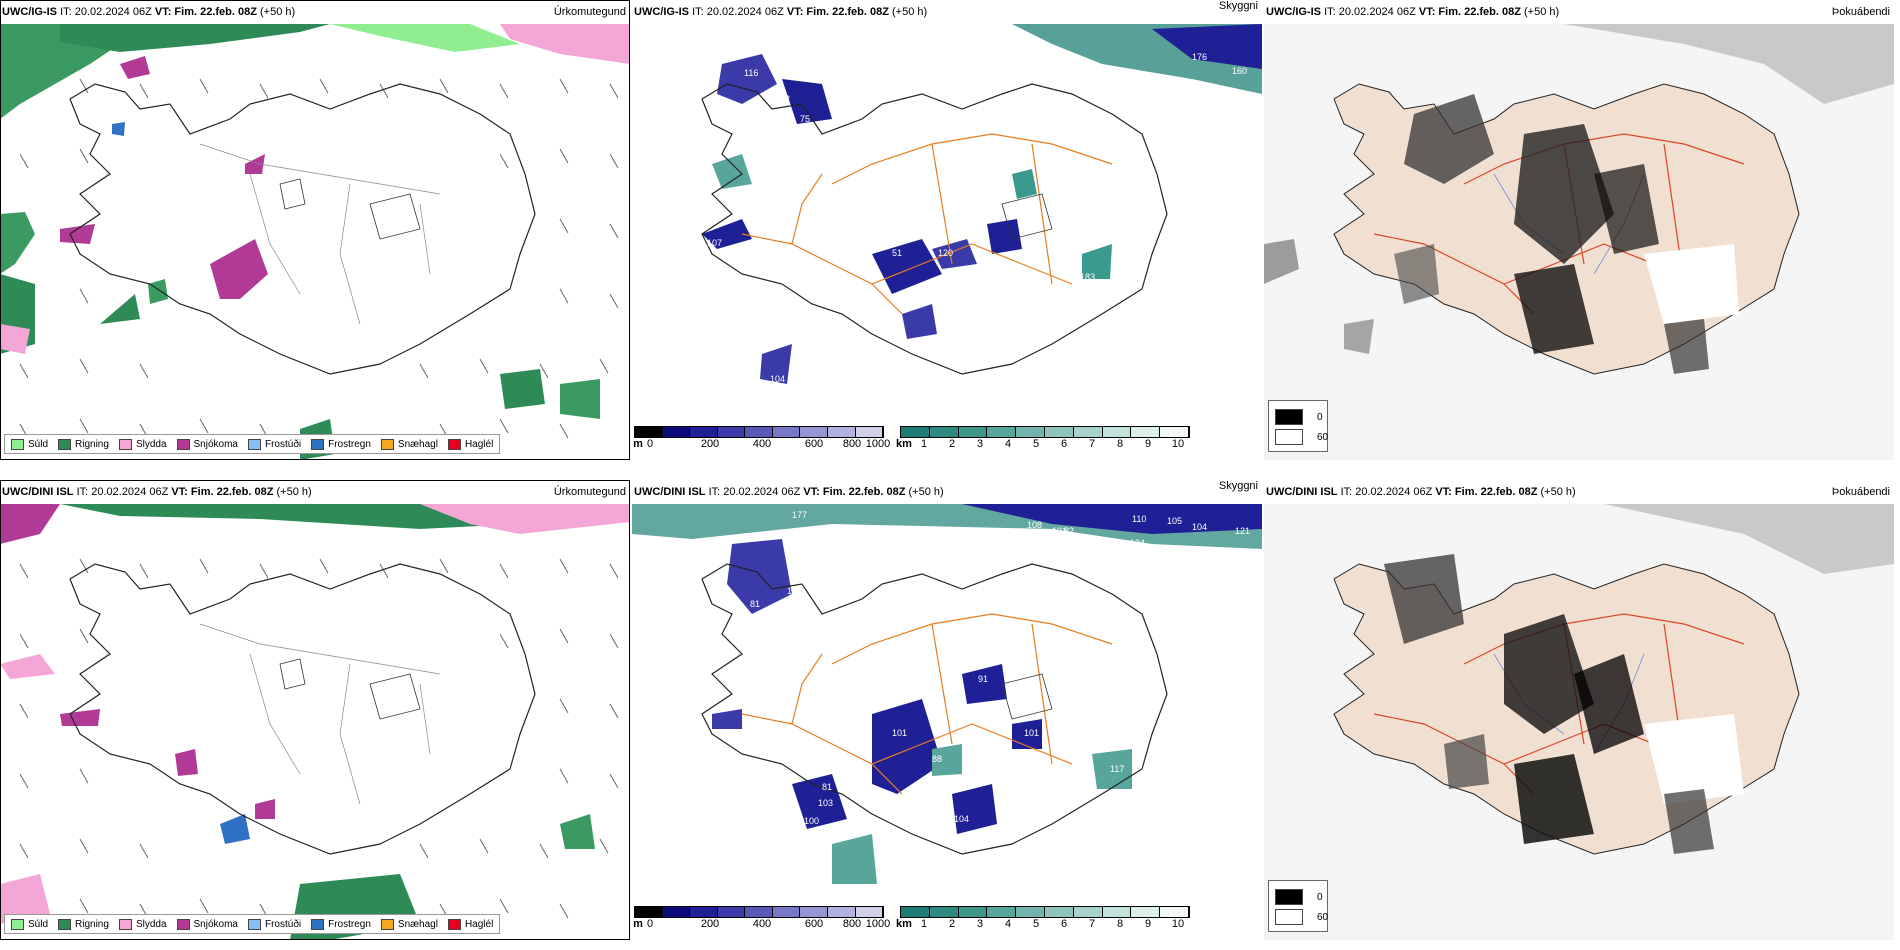 This screenshot has width=1900, height=950. What do you see at coordinates (904, 924) in the screenshot?
I see `scale-unit: km` at bounding box center [904, 924].